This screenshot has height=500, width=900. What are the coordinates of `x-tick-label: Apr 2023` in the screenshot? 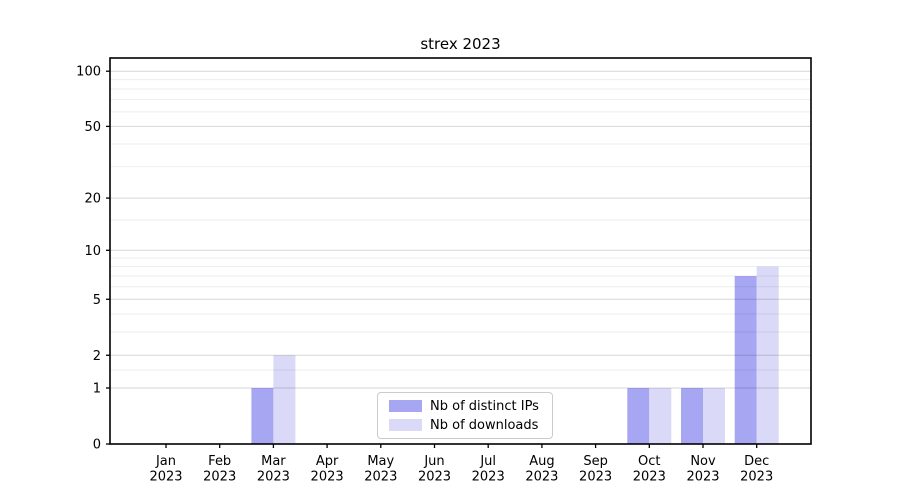 It's located at (327, 469).